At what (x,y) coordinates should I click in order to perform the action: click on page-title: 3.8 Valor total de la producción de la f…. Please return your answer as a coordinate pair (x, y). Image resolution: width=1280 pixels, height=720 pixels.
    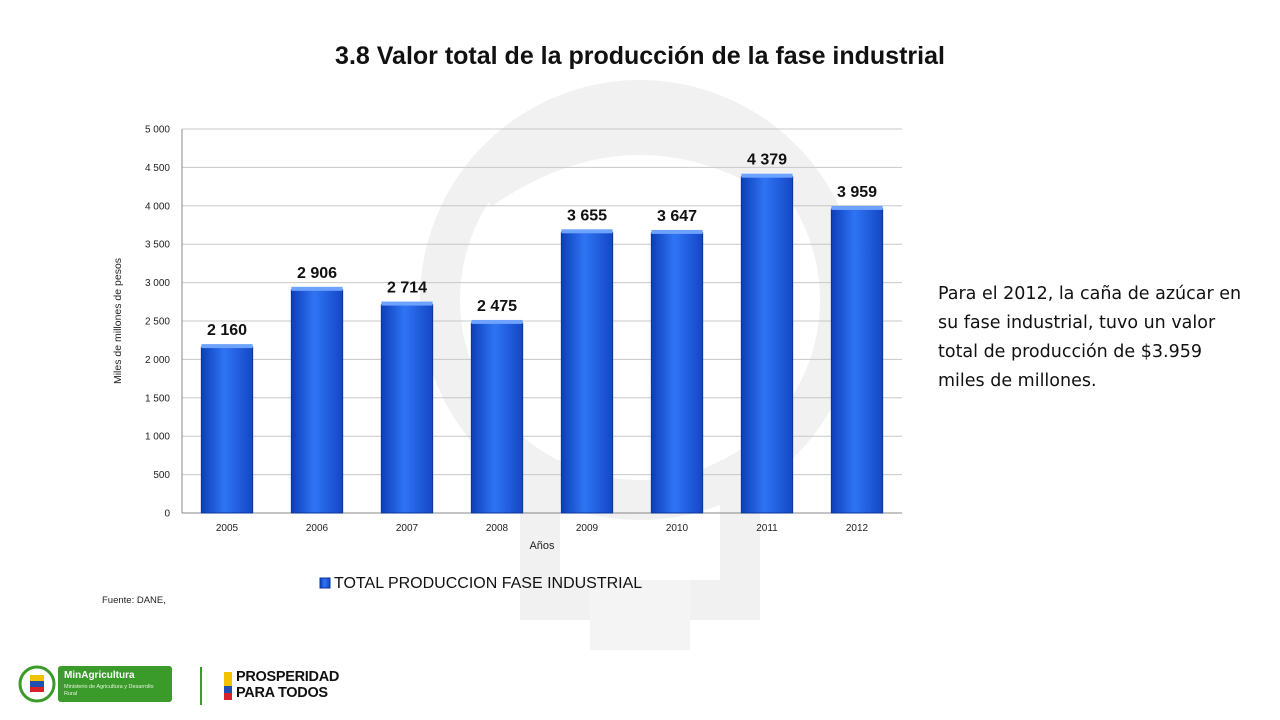
    Looking at the image, I should click on (640, 56).